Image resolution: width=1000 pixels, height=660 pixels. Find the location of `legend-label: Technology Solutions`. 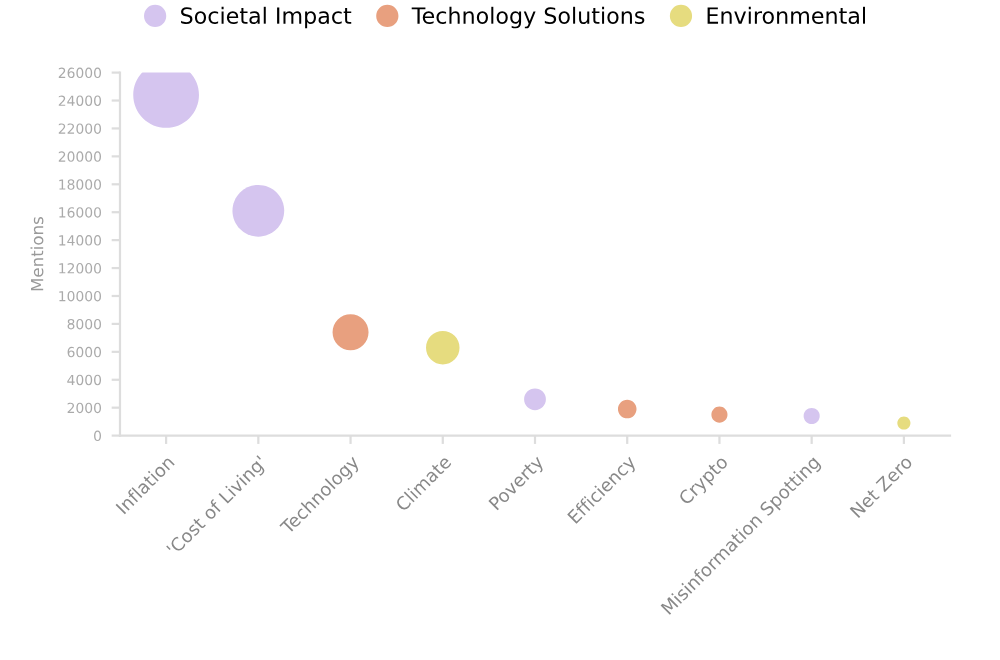

legend-label: Technology Solutions is located at coordinates (528, 17).